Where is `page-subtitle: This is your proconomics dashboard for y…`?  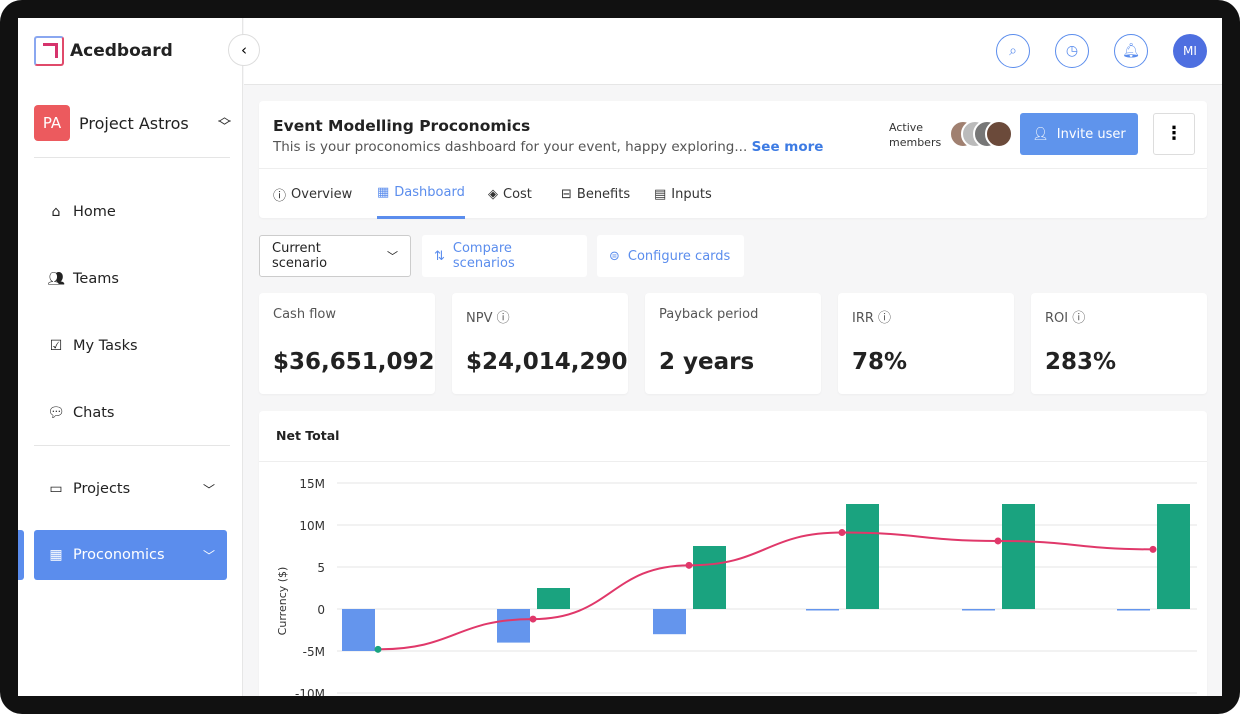 page-subtitle: This is your proconomics dashboard for y… is located at coordinates (548, 147).